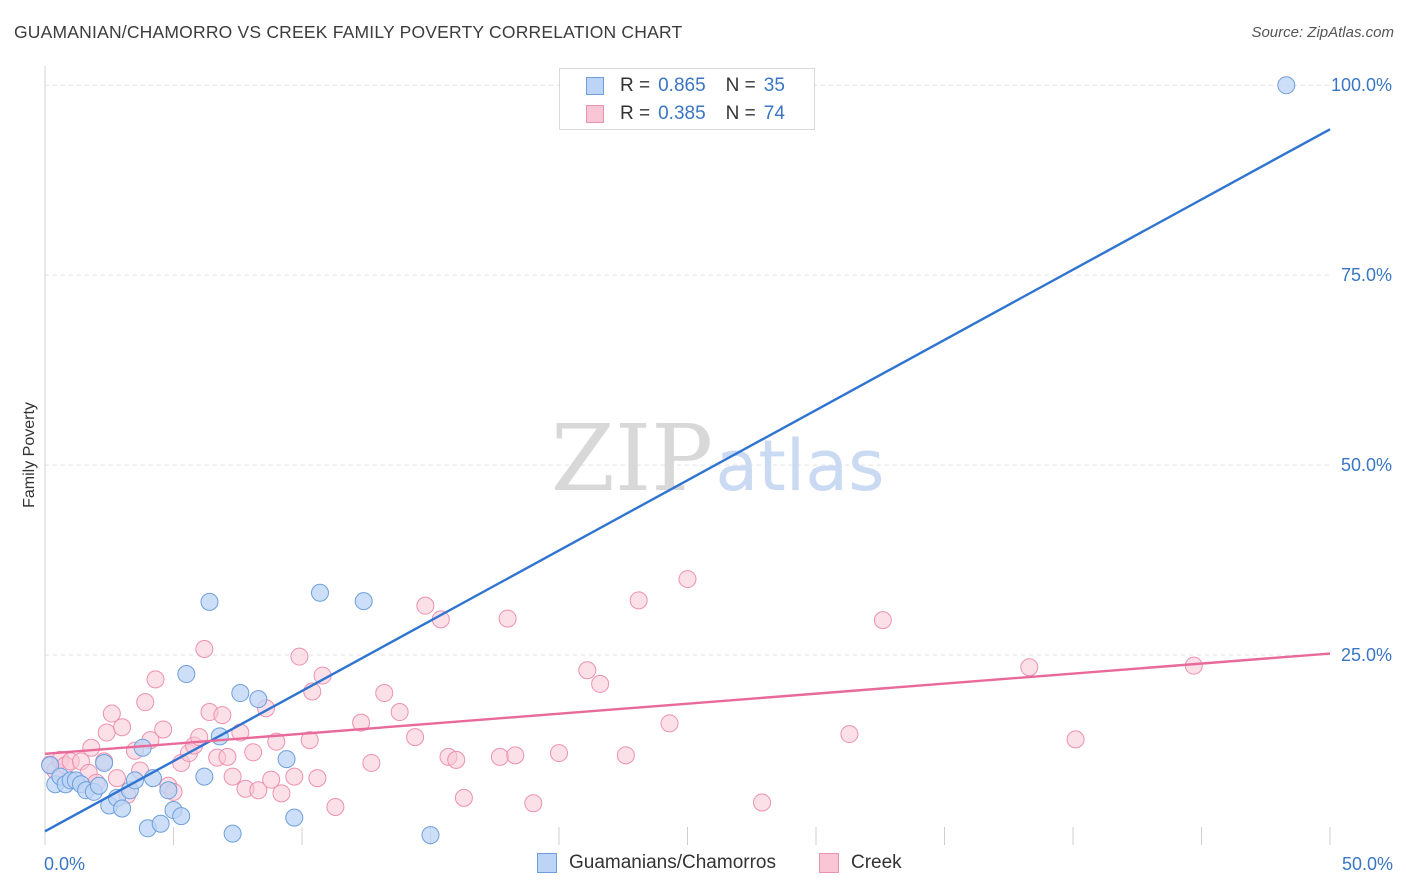 The height and width of the screenshot is (892, 1406). I want to click on y-tick-label: 50.0%, so click(1366, 465).